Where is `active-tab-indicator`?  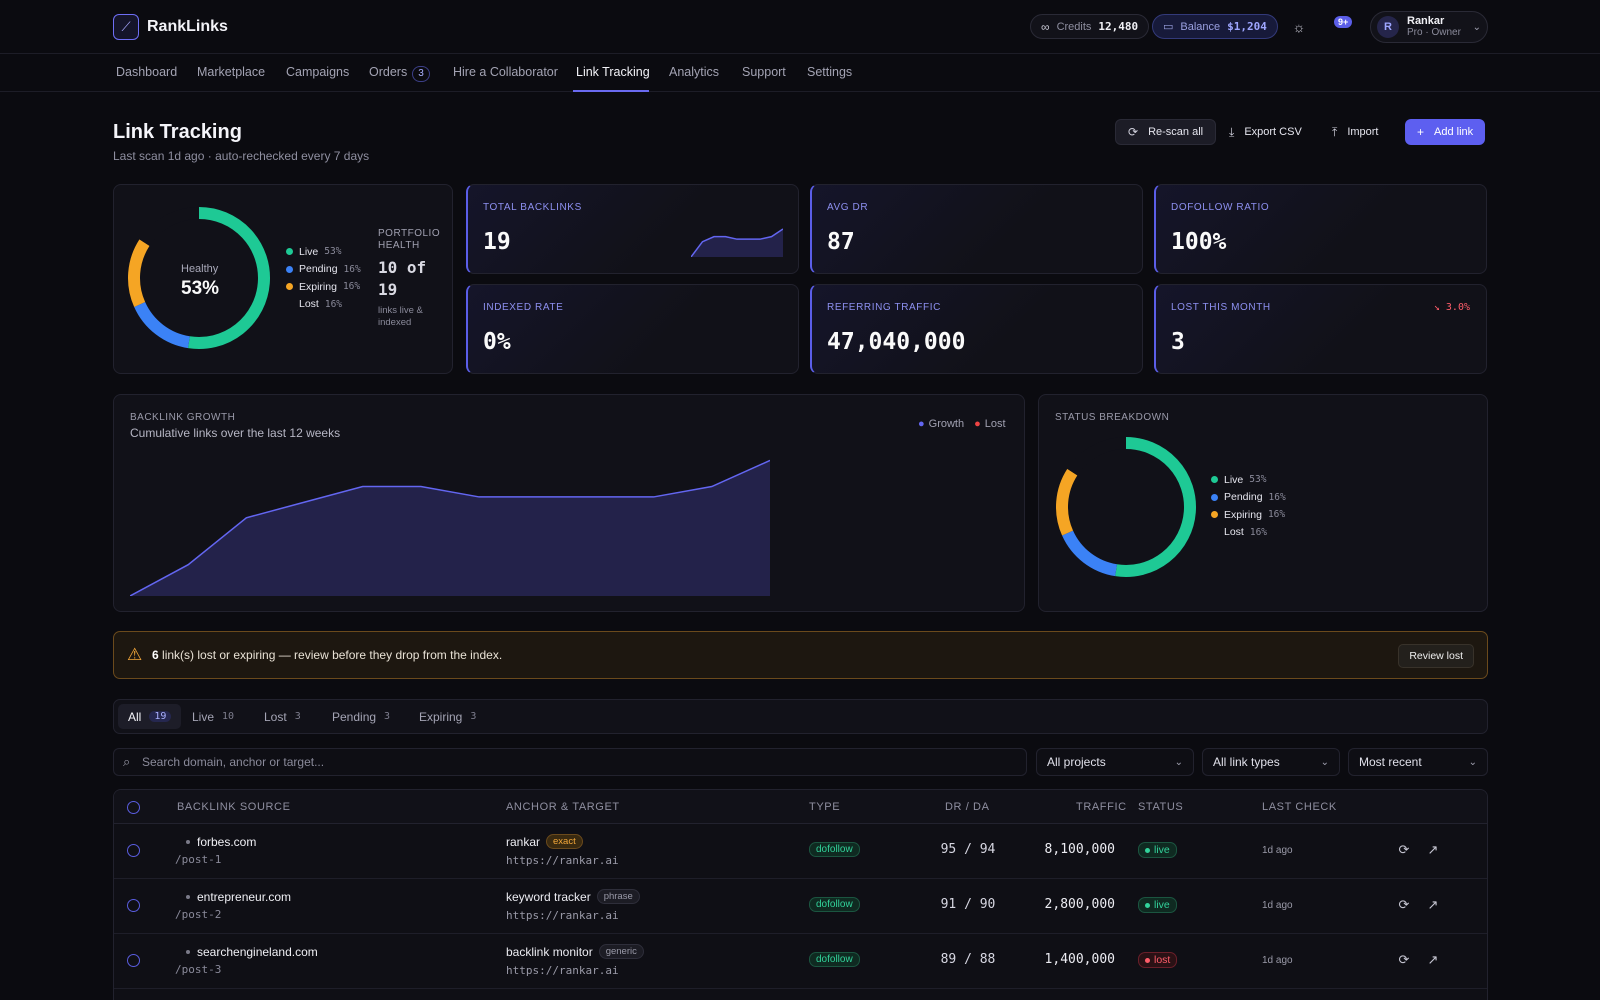
active-tab-indicator is located at coordinates (611, 91).